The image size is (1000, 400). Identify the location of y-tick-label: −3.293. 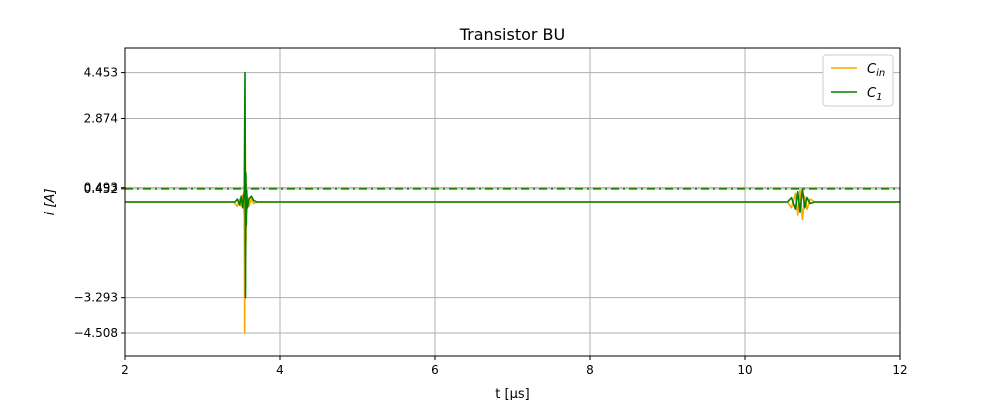
(96, 298).